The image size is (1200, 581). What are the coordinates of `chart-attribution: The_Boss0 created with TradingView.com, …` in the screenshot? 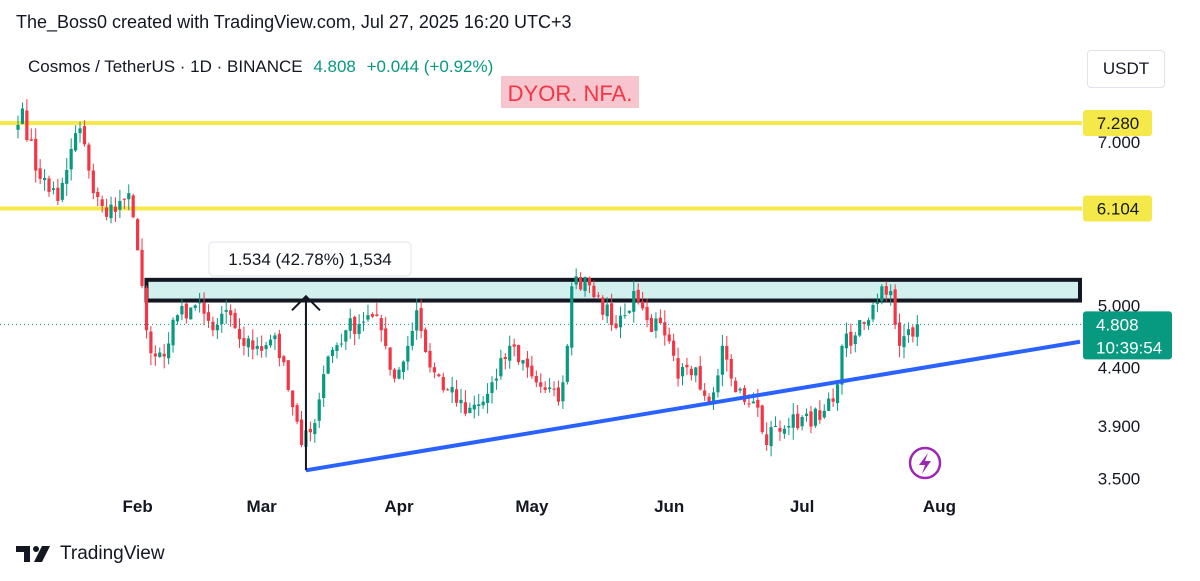 It's located at (294, 22).